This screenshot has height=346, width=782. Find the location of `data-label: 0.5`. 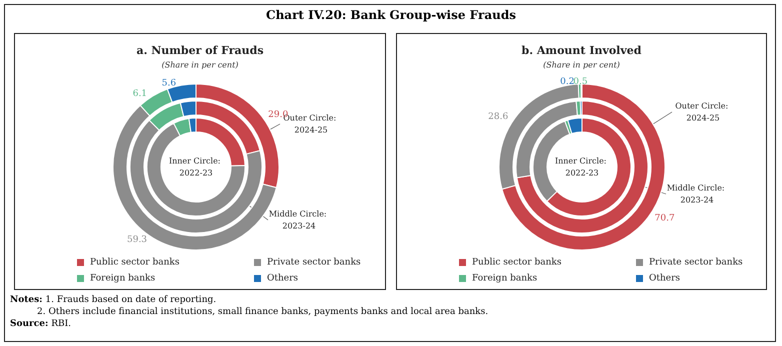

data-label: 0.5 is located at coordinates (580, 82).